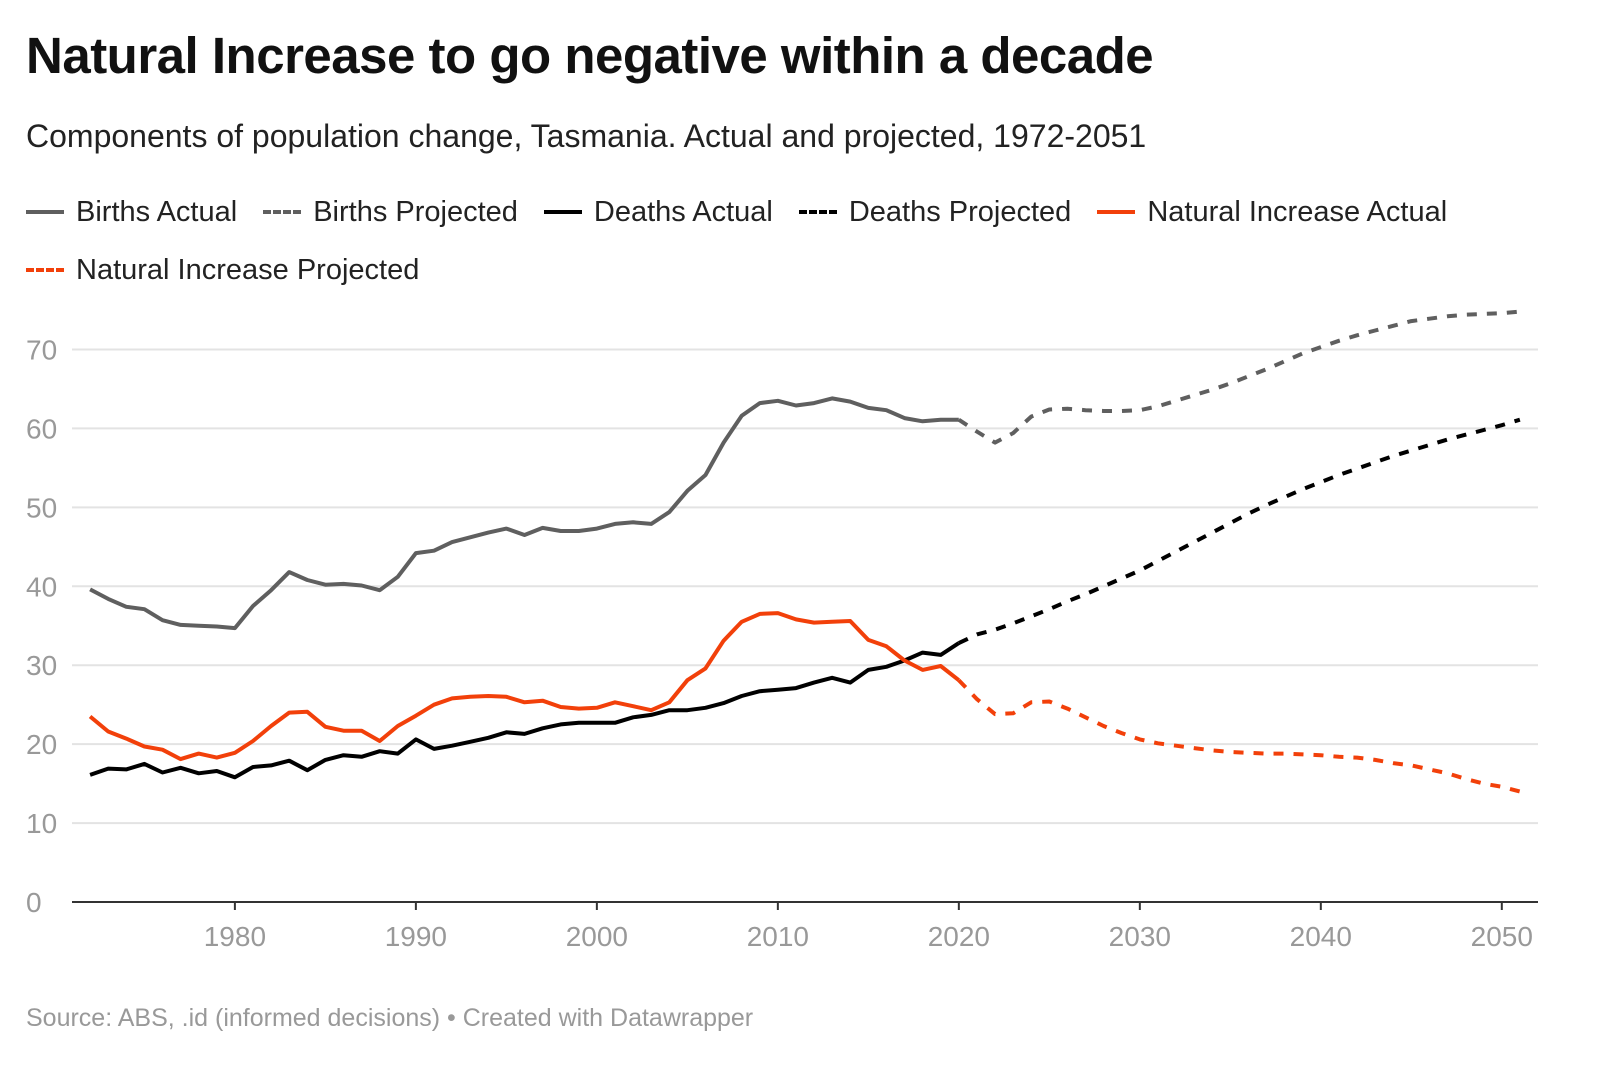  I want to click on y-tick-label: 50, so click(41, 507).